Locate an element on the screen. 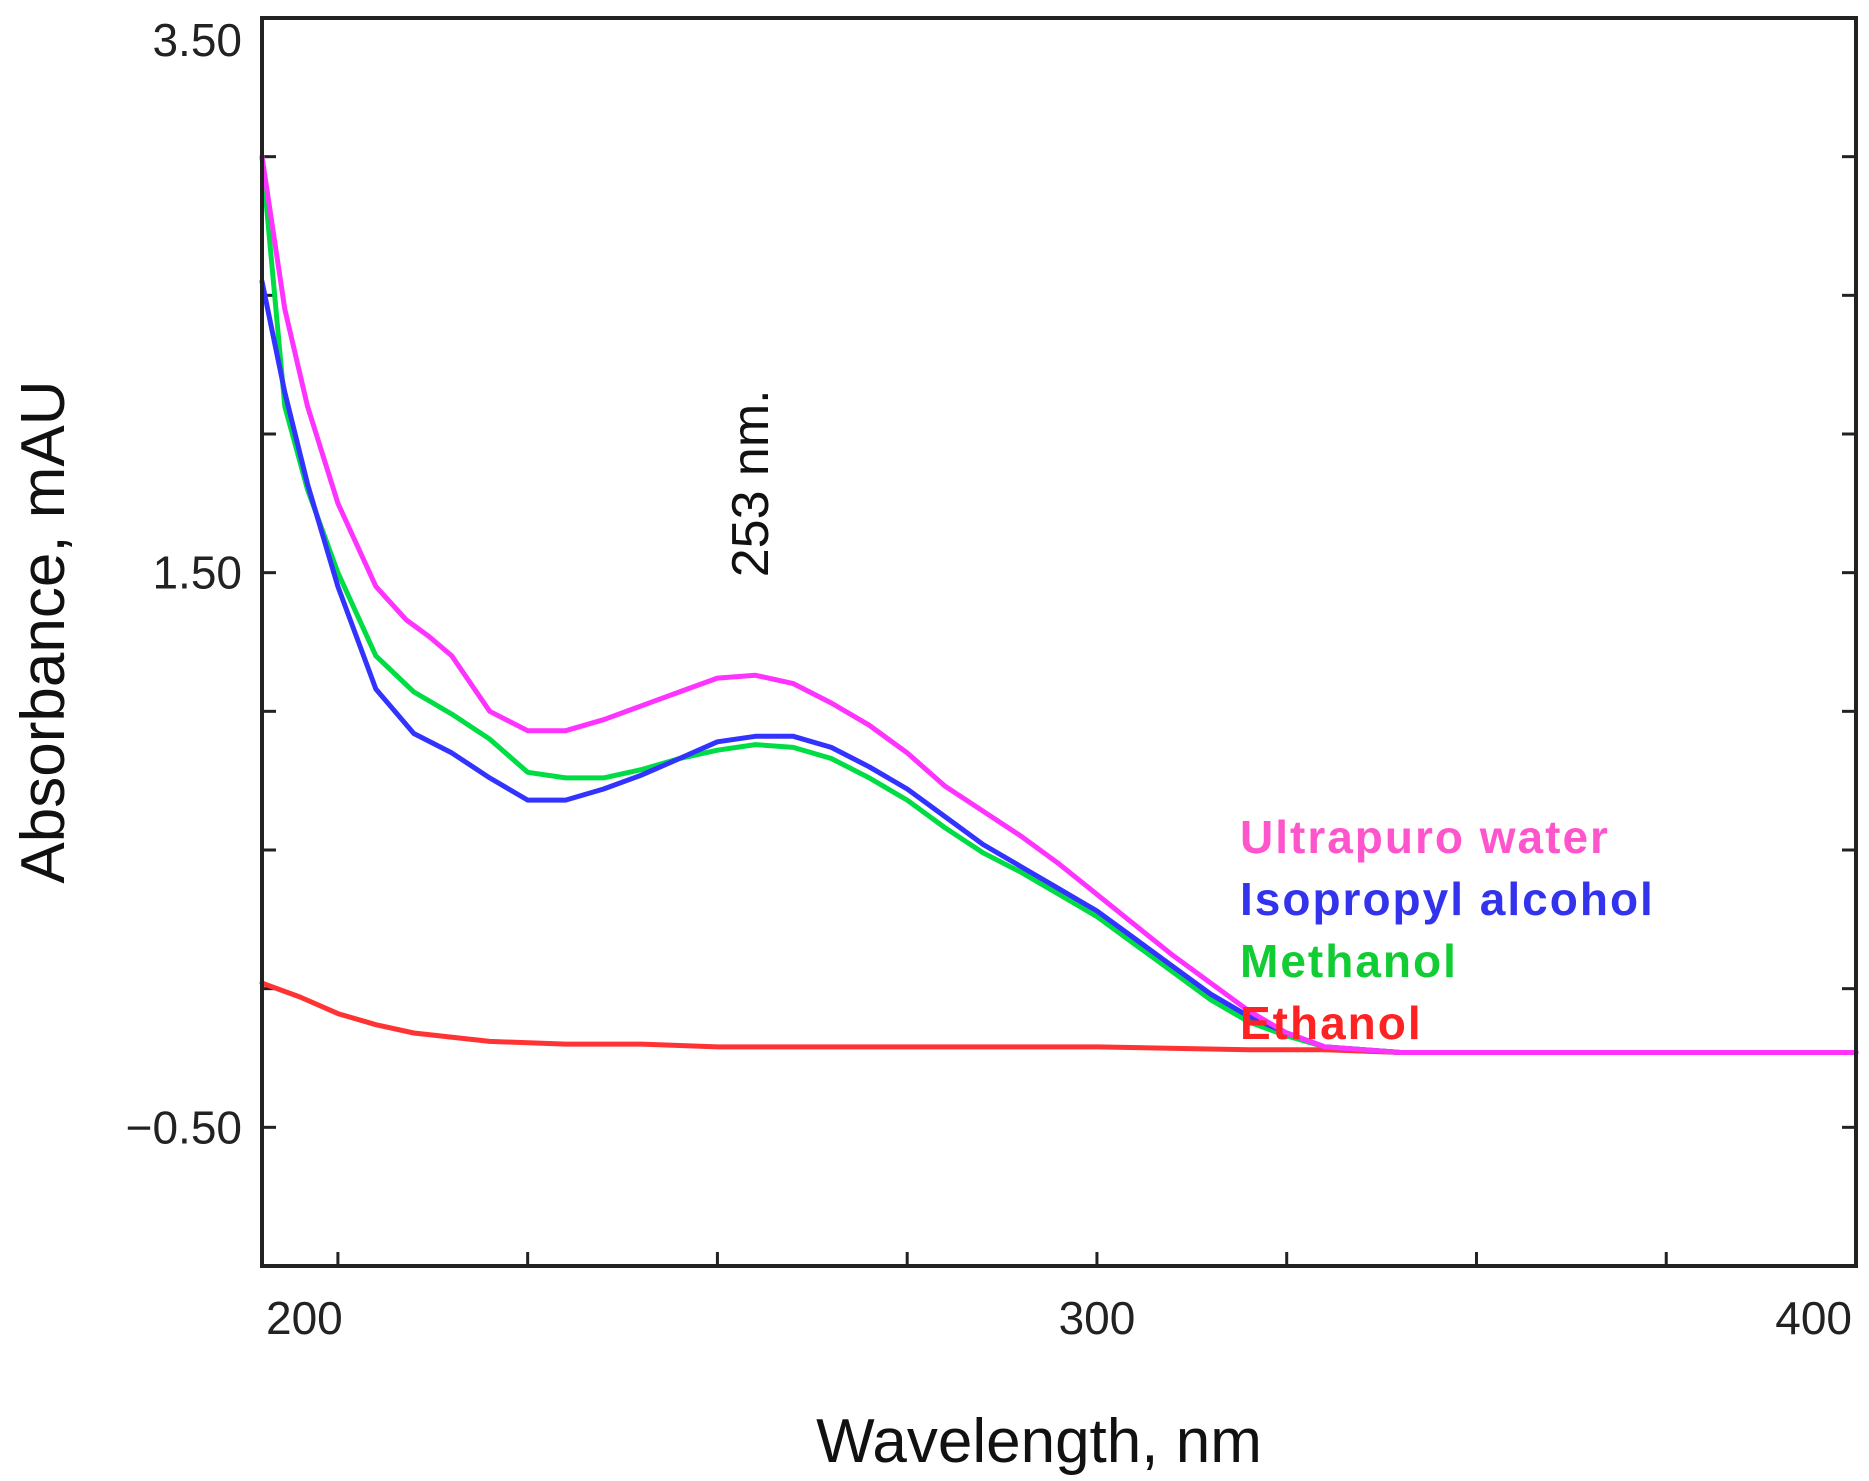 The image size is (1869, 1481). y-tick-label: 3.50 is located at coordinates (197, 40).